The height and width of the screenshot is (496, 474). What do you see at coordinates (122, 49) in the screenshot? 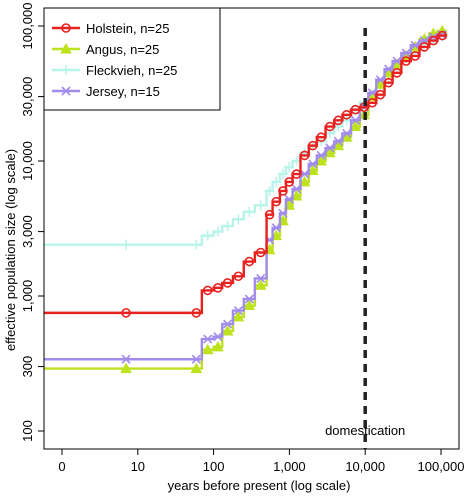
I see `legend-label: Angus, n=25` at bounding box center [122, 49].